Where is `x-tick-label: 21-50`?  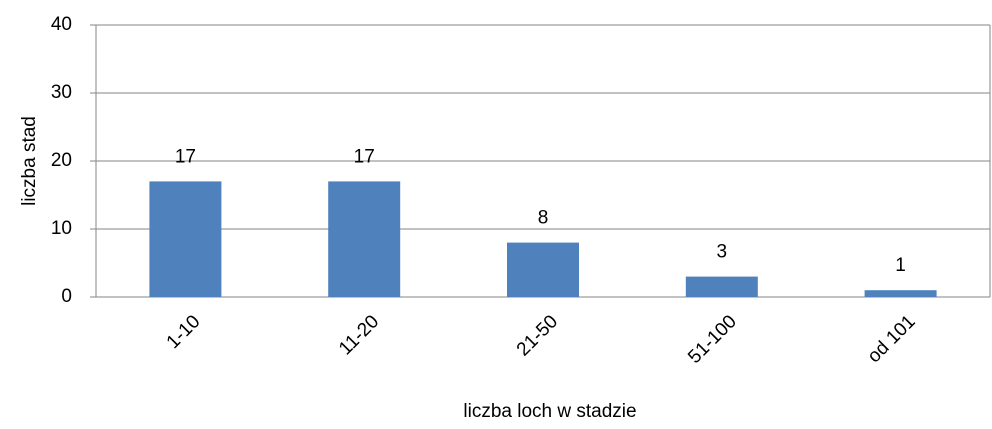
x-tick-label: 21-50 is located at coordinates (537, 335).